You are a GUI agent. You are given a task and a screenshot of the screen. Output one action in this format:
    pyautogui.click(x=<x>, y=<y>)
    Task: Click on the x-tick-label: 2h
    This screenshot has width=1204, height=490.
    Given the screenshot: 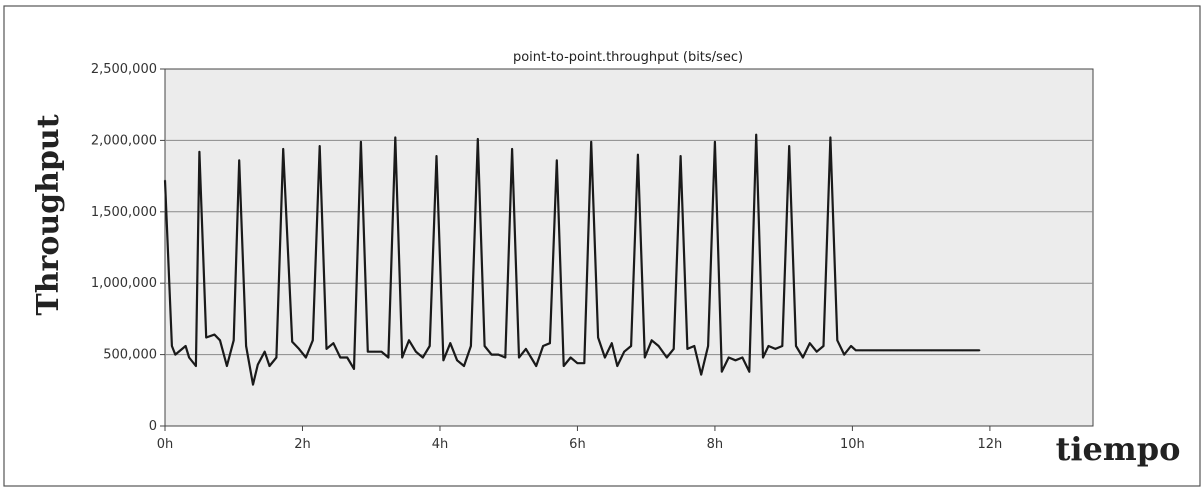 What is the action you would take?
    pyautogui.click(x=302, y=444)
    